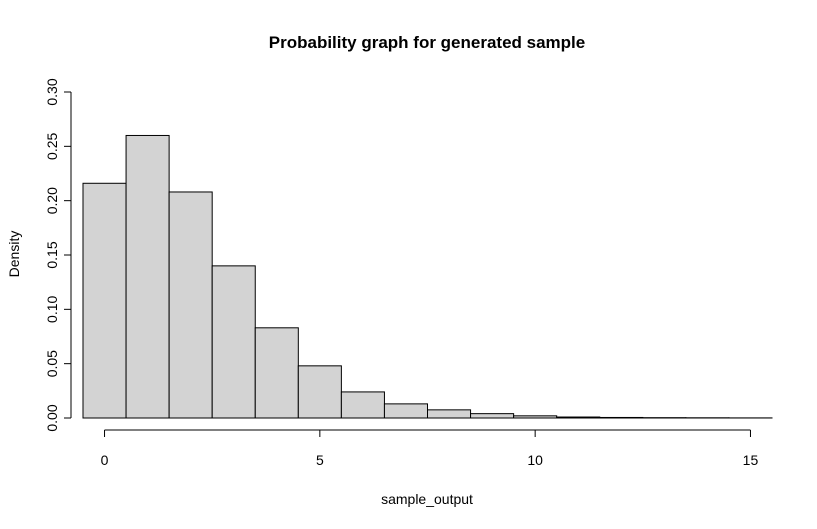  I want to click on x-tick-label: 10, so click(535, 460).